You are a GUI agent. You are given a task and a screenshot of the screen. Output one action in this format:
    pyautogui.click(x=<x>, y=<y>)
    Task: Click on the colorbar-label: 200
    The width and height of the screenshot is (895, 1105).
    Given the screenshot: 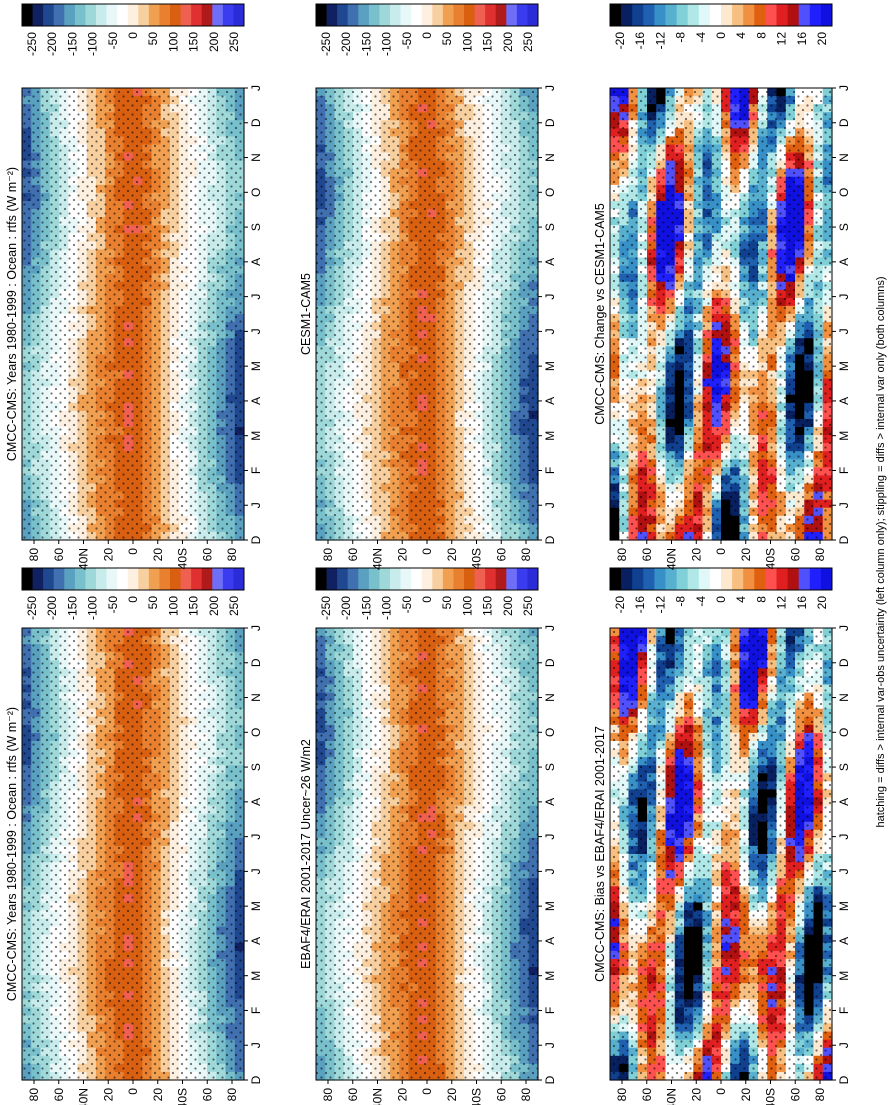 What is the action you would take?
    pyautogui.click(x=214, y=606)
    